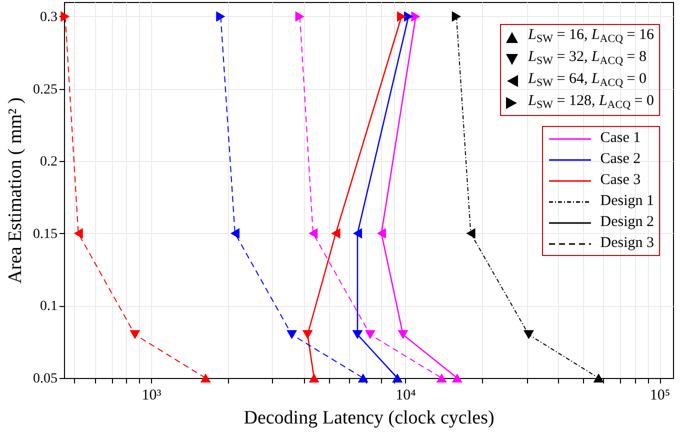 This screenshot has height=437, width=699. I want to click on legend-label: Case 3, so click(620, 180).